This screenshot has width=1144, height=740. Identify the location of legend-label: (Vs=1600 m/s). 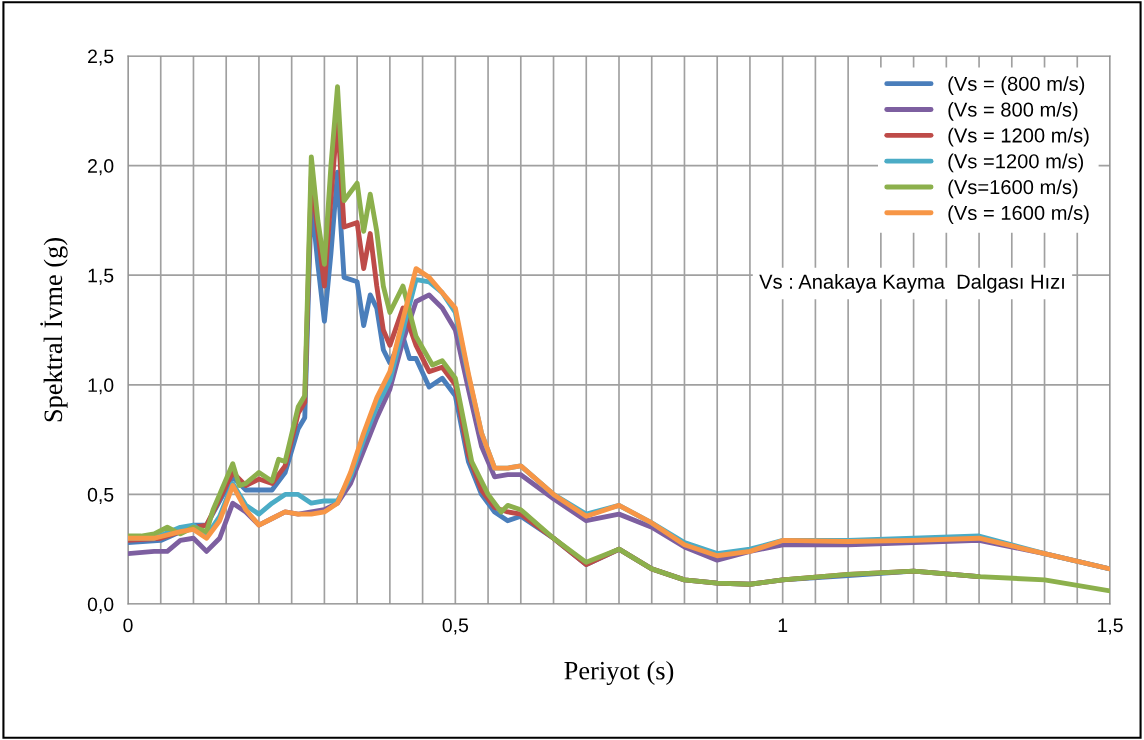
(1013, 189).